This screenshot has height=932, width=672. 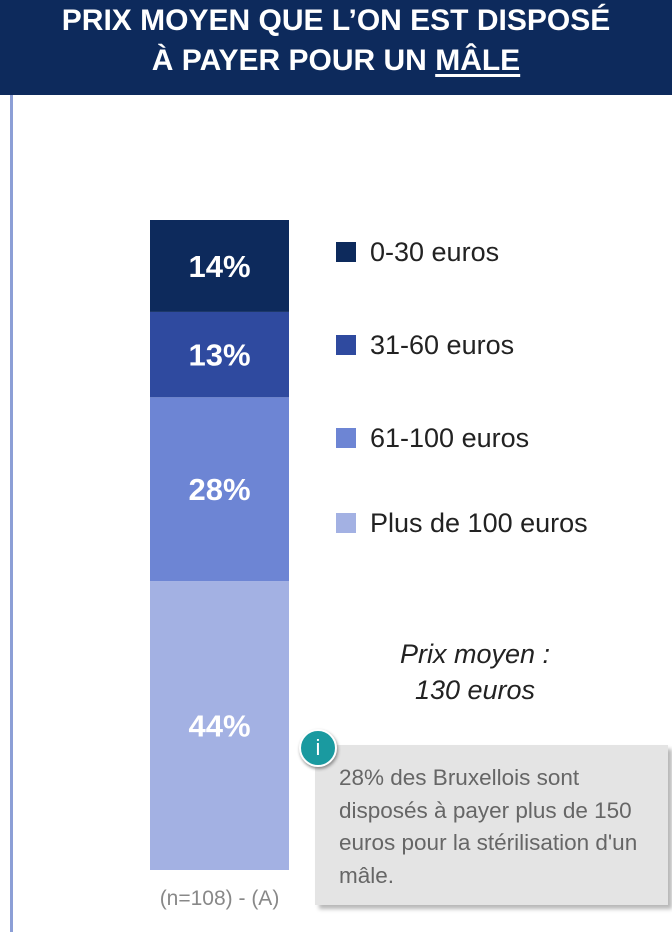 I want to click on value-label: 44%, so click(x=219, y=726).